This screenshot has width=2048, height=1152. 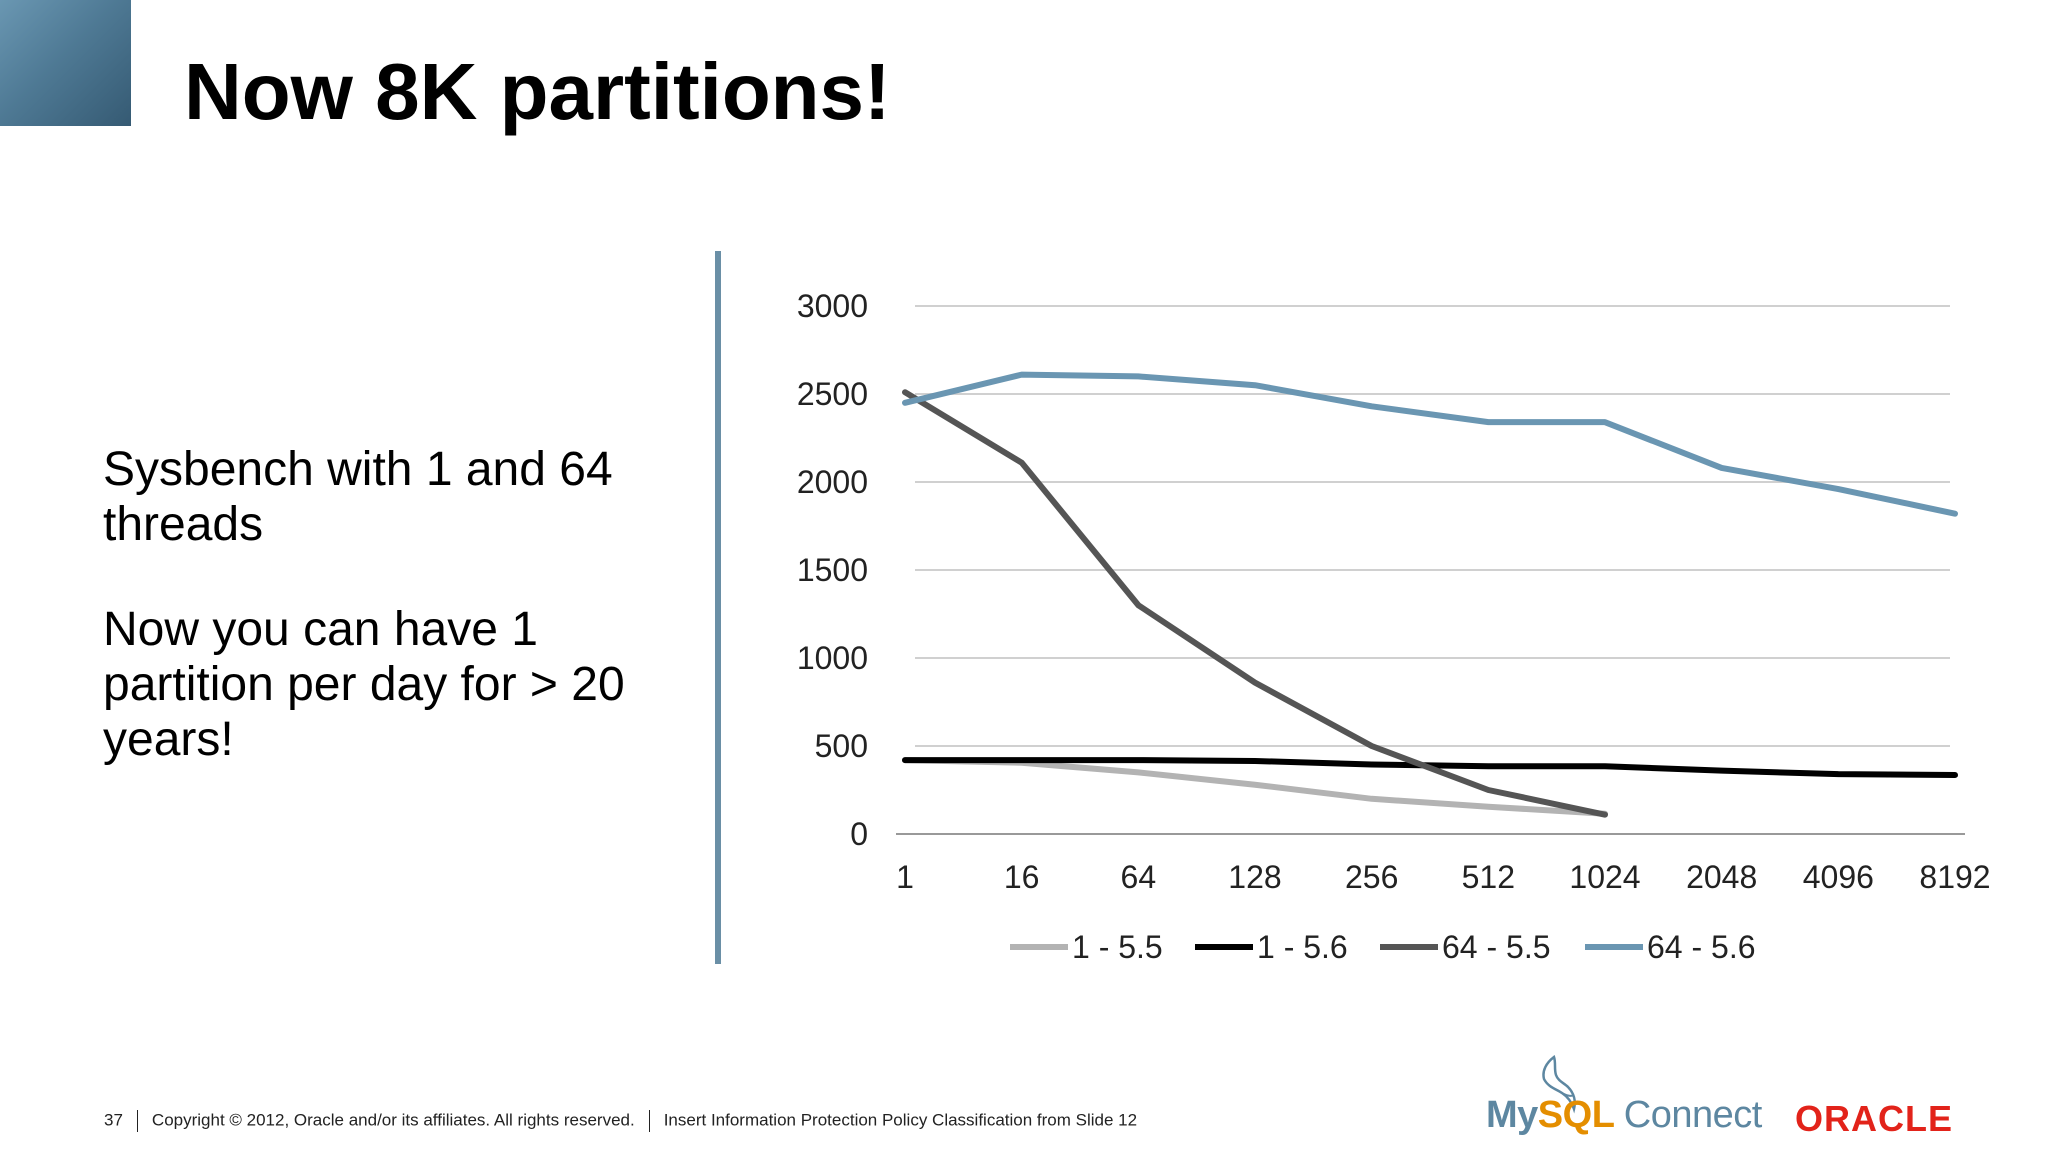 What do you see at coordinates (358, 497) in the screenshot?
I see `bullet-sysbench: Sysbench with 1 and 64 threads` at bounding box center [358, 497].